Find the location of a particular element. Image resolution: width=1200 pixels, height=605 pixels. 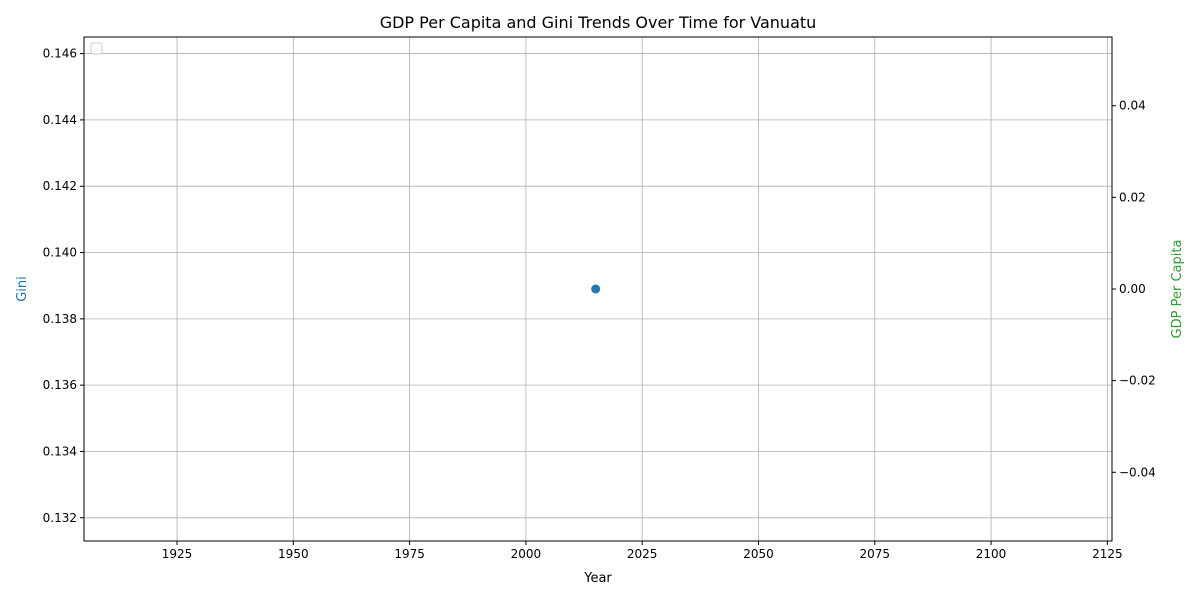

y-right-tick-label: −0.04 is located at coordinates (1137, 472).